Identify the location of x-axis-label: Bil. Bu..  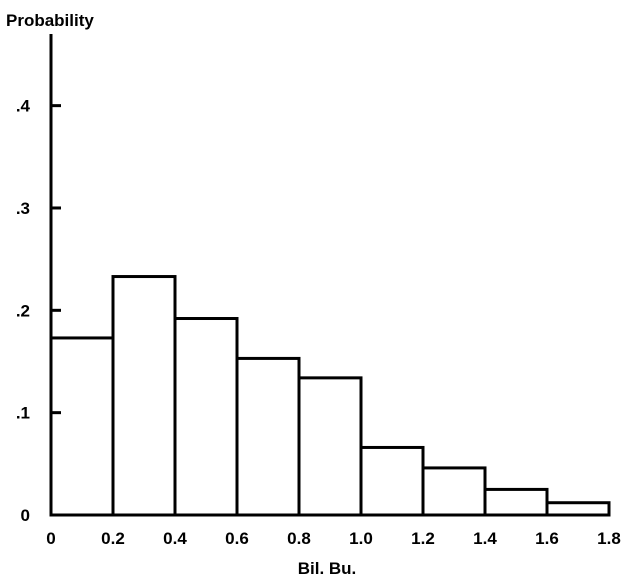
(327, 568).